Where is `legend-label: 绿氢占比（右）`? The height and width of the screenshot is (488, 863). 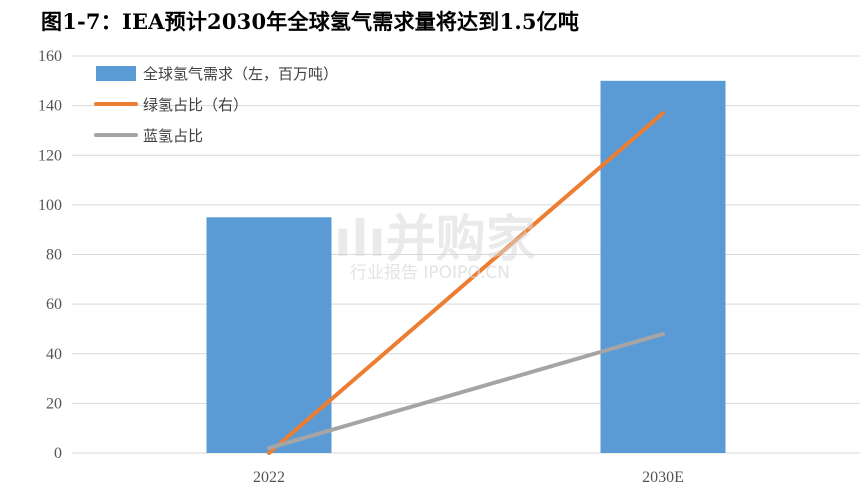
legend-label: 绿氢占比（右） is located at coordinates (195, 105).